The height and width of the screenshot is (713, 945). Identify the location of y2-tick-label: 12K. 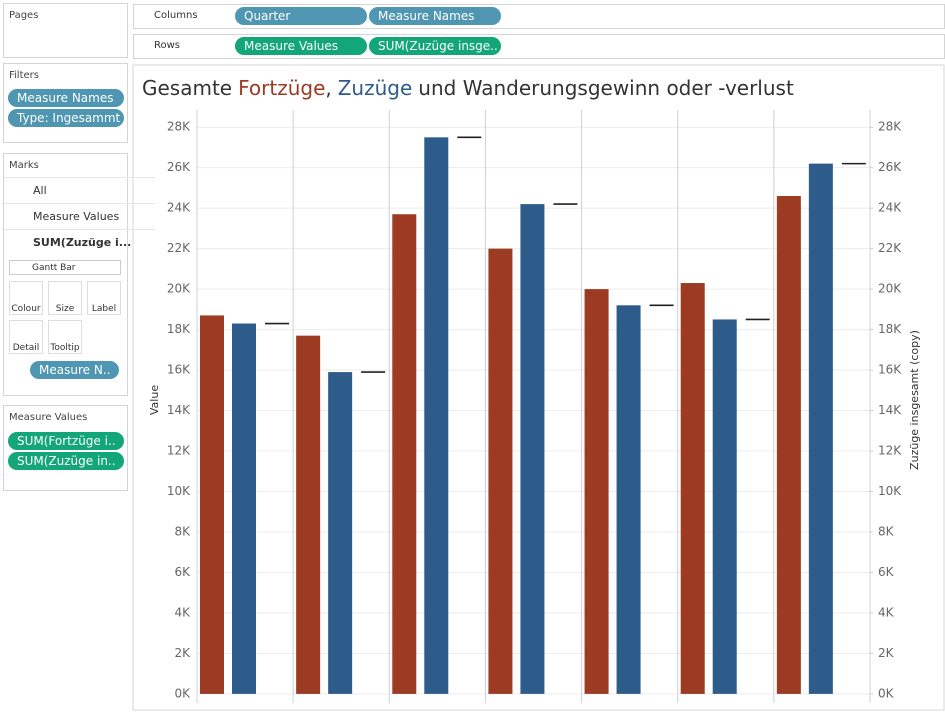
(890, 451).